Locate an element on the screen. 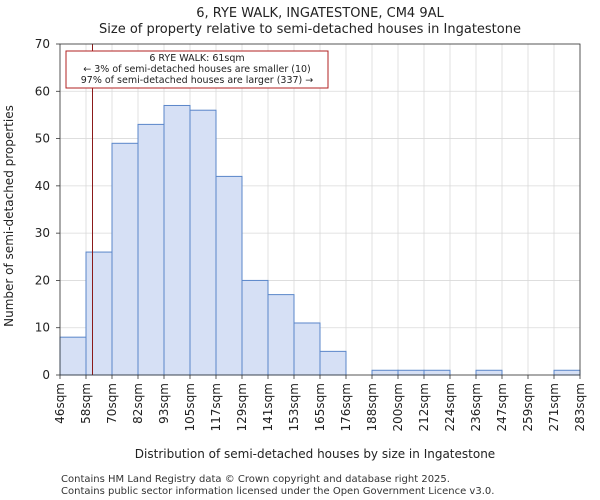 The width and height of the screenshot is (600, 500). x-tick-label: 165sqm is located at coordinates (320, 407).